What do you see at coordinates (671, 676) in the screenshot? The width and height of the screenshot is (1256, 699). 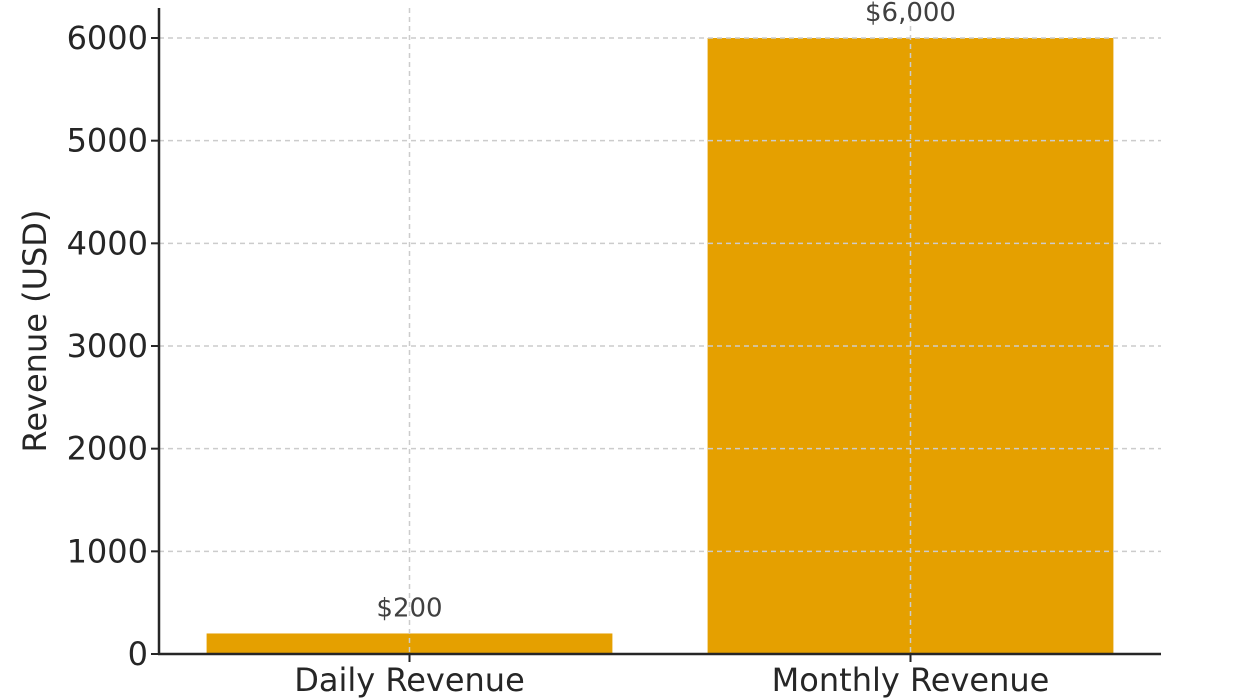 I see `x-axis-ticks: Daily Revenue Monthly Revenue` at bounding box center [671, 676].